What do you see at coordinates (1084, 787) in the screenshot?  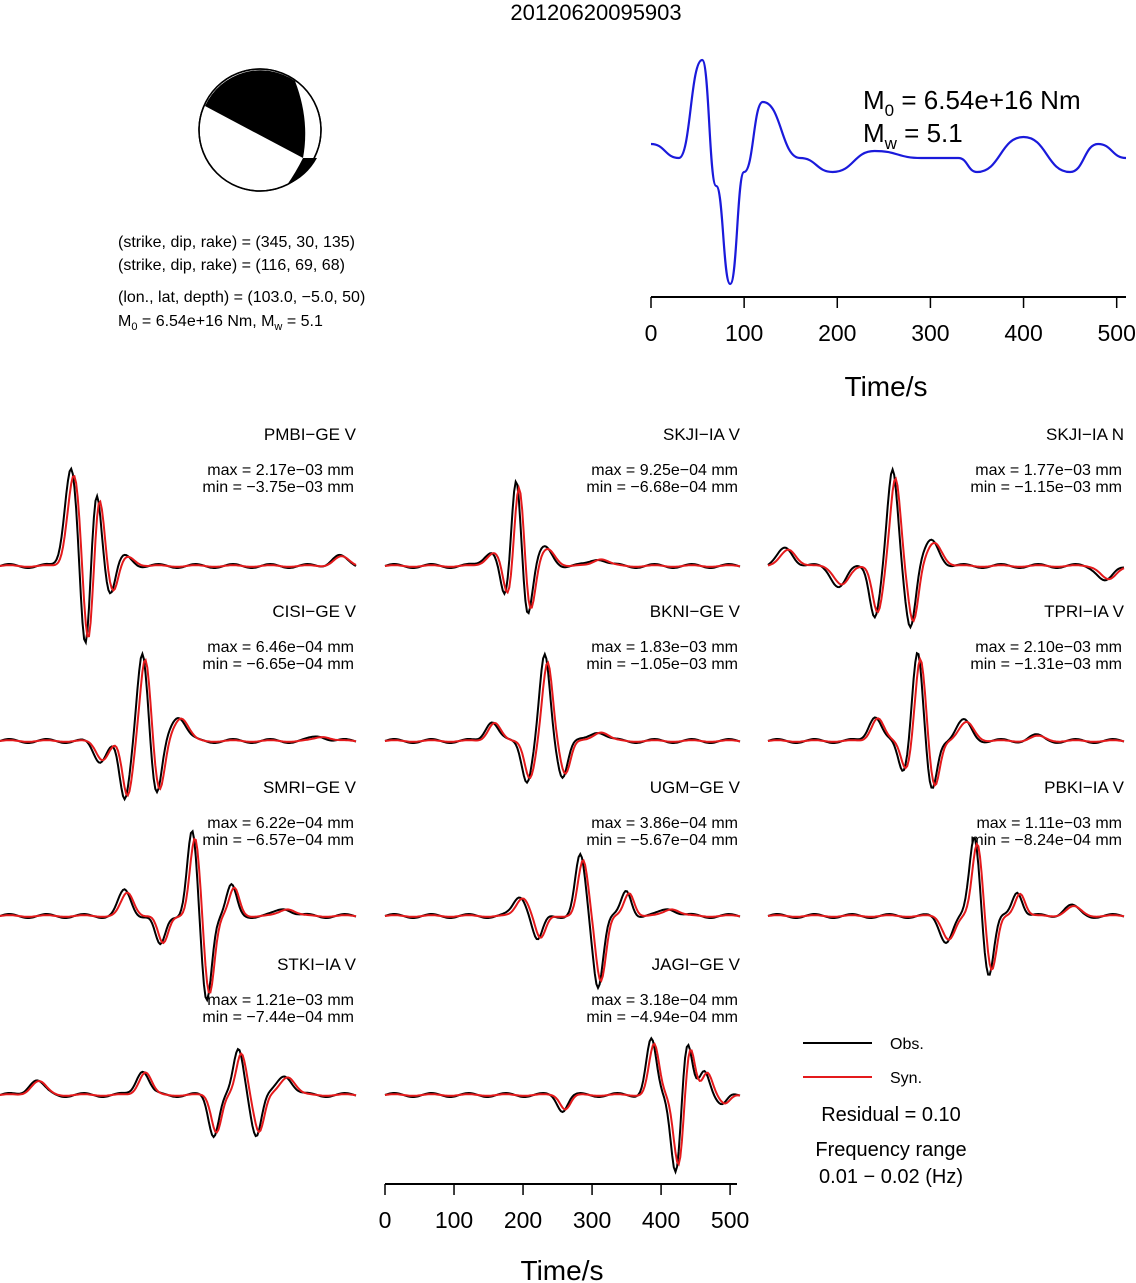 I see `station-label: PBKI−IA V` at bounding box center [1084, 787].